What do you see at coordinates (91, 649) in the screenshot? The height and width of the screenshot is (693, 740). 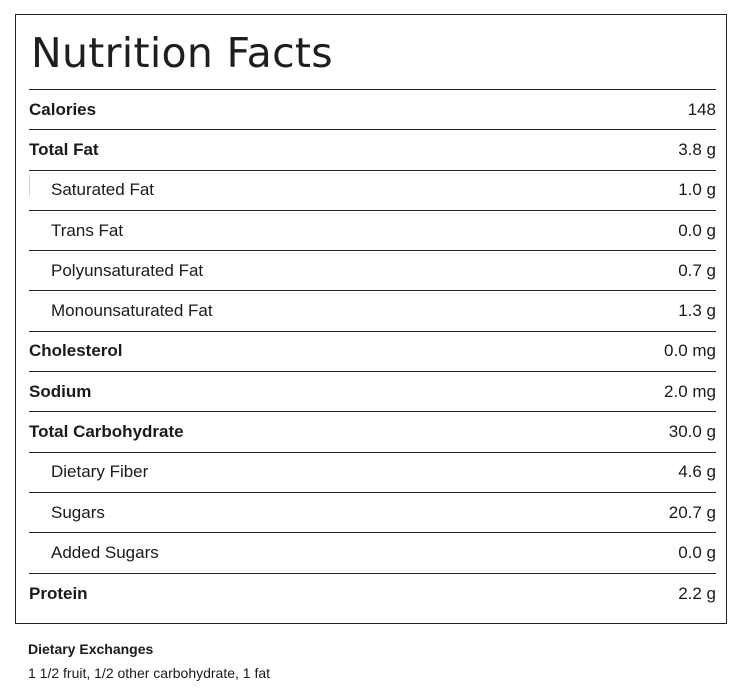 I see `dietary-exchanges-heading: Dietary Exchanges` at bounding box center [91, 649].